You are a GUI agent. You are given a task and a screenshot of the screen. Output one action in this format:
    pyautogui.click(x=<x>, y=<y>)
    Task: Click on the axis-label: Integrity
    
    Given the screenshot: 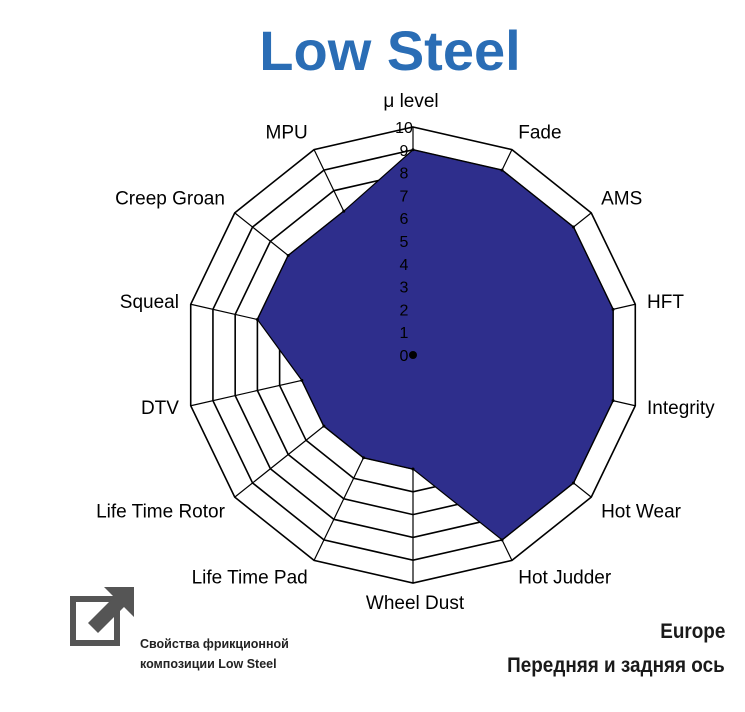 What is the action you would take?
    pyautogui.click(x=681, y=408)
    